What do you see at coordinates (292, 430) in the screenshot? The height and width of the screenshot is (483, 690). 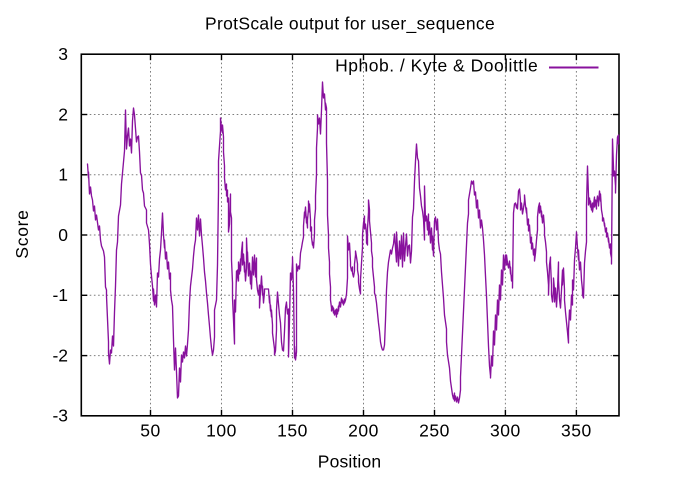 I see `svg-text: 150` at bounding box center [292, 430].